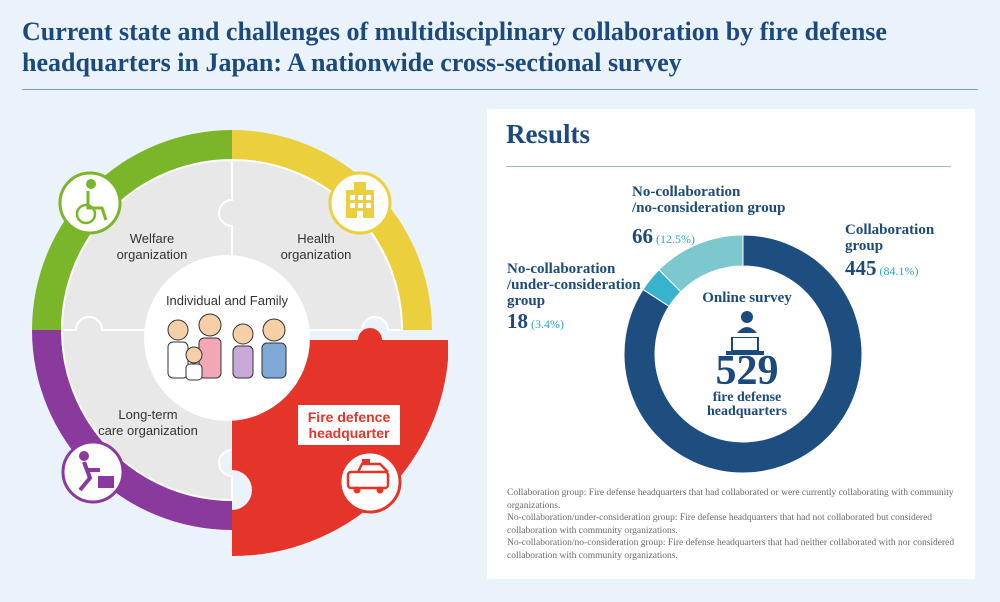 The height and width of the screenshot is (602, 1000). I want to click on collab-percent: (84.1%), so click(899, 271).